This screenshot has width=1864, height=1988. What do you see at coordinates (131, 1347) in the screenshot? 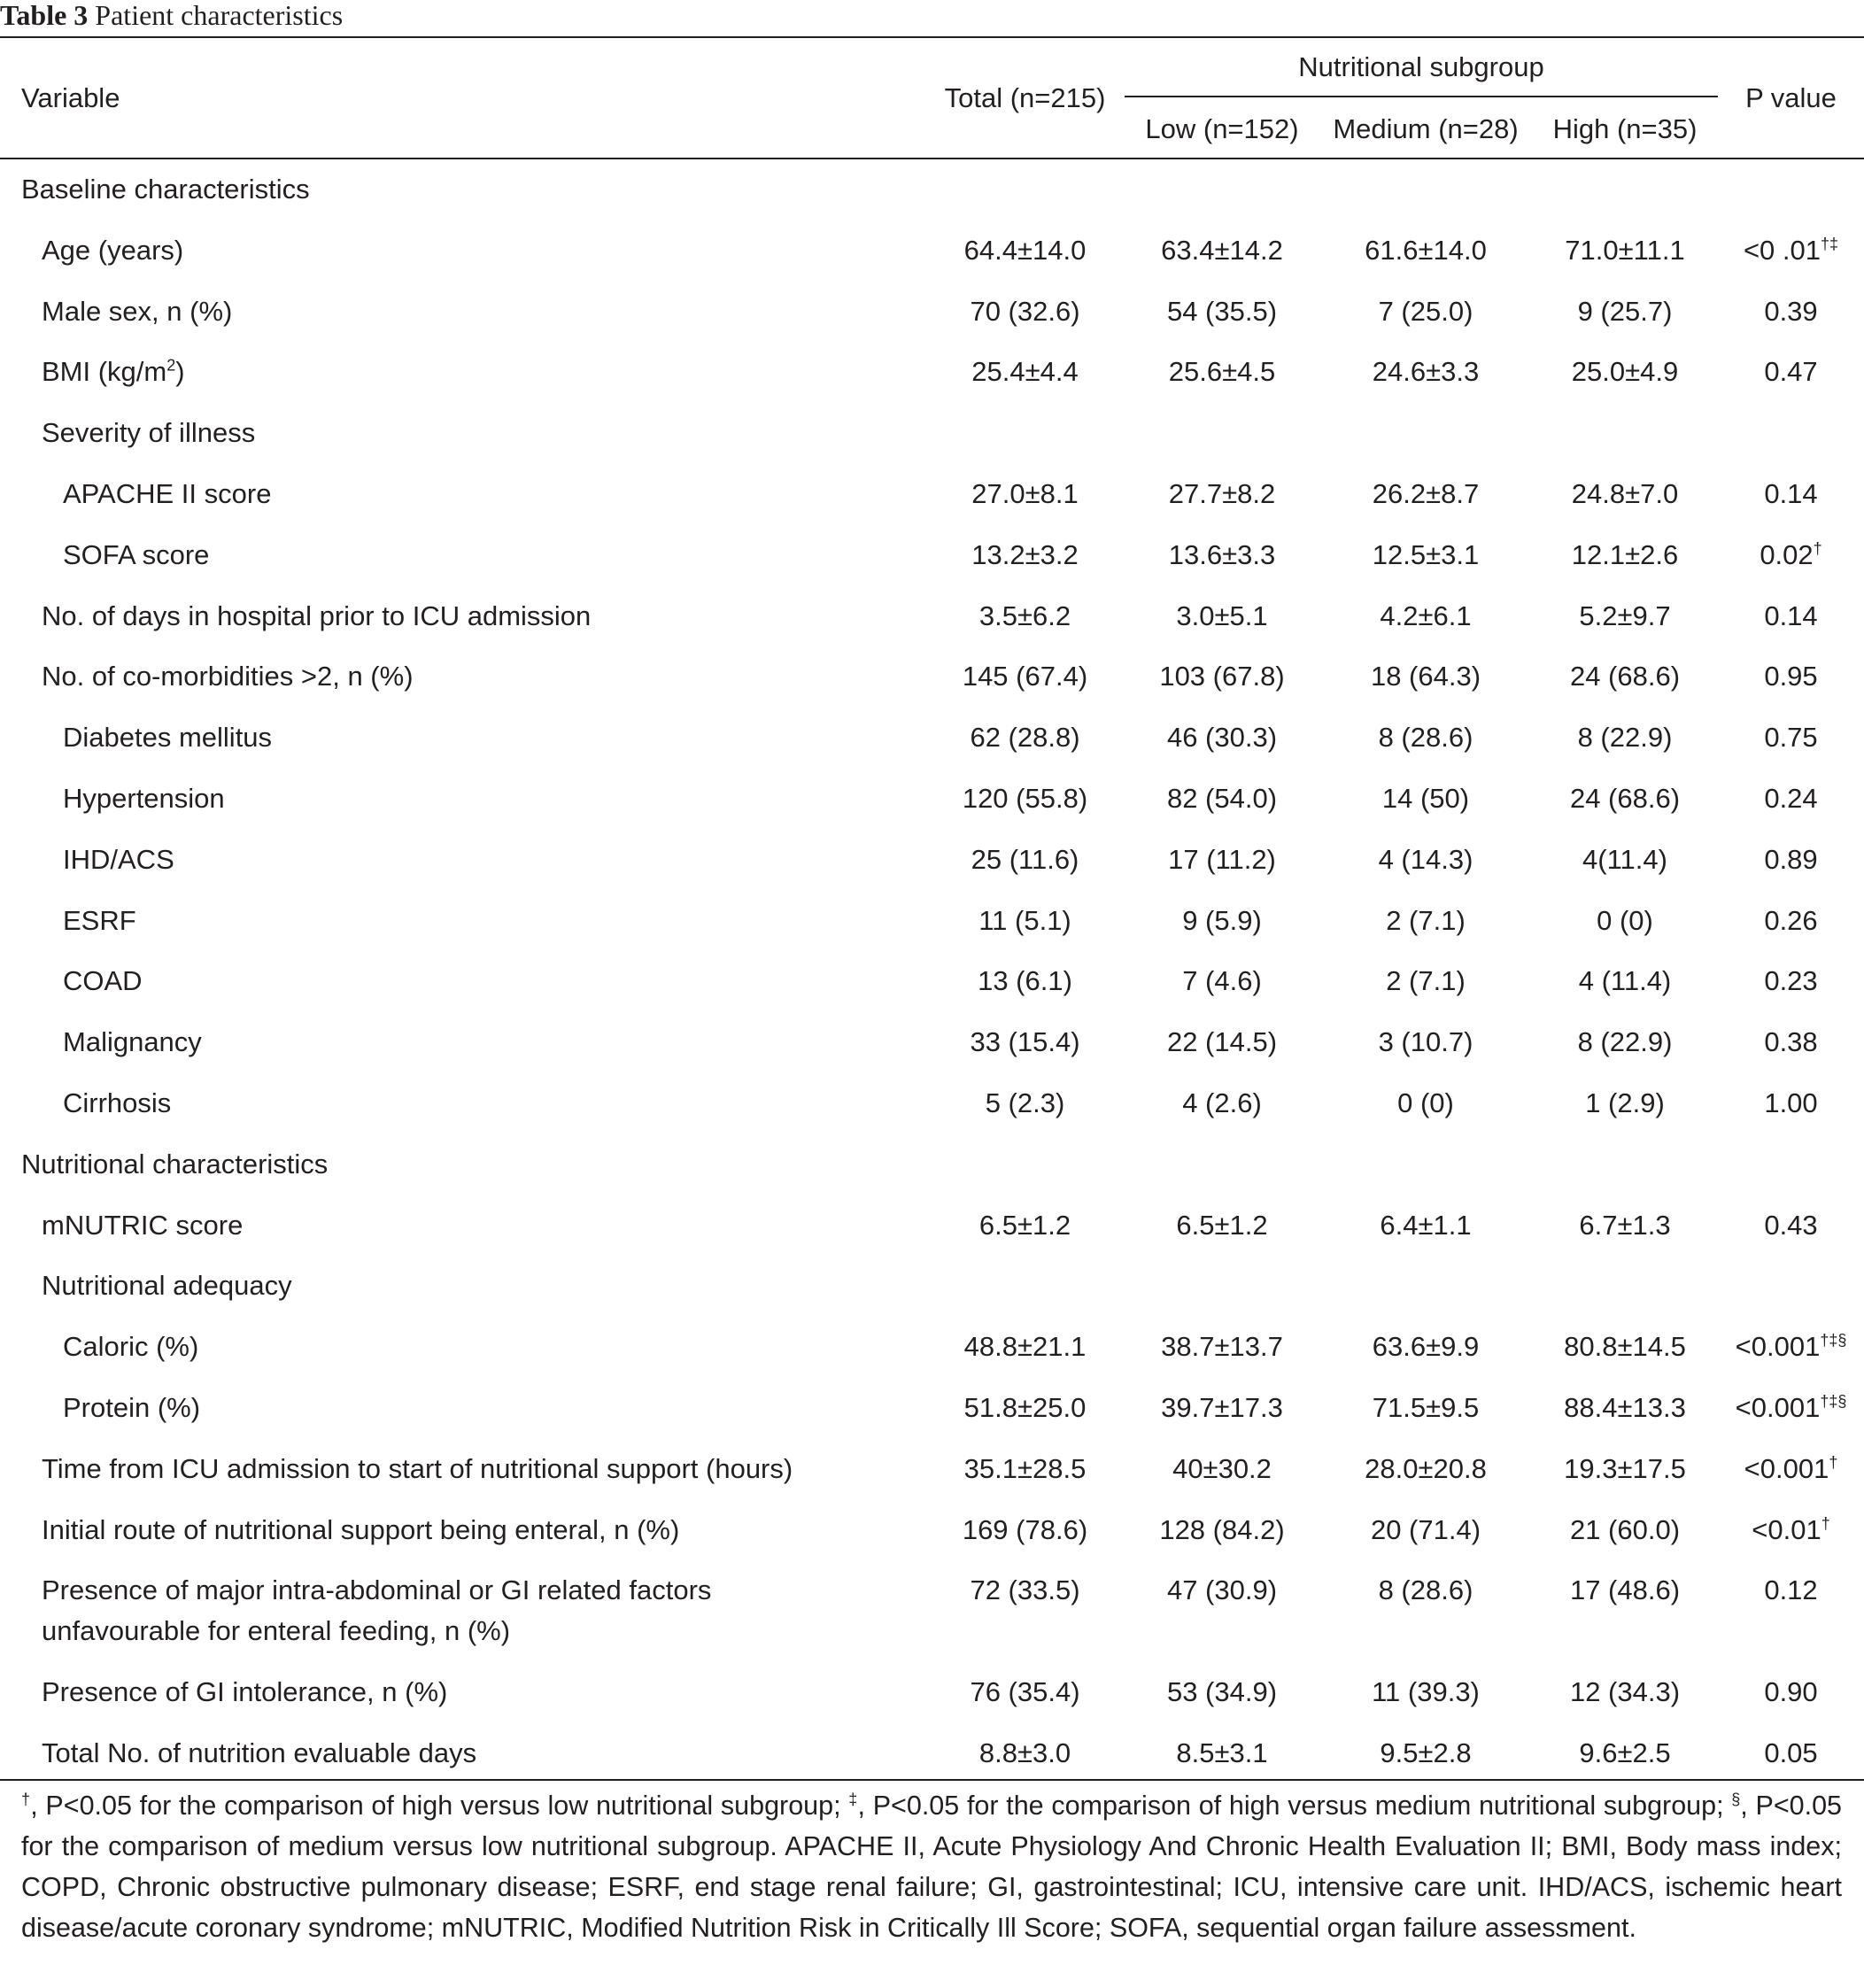
I see `row-label: Caloric (%)` at bounding box center [131, 1347].